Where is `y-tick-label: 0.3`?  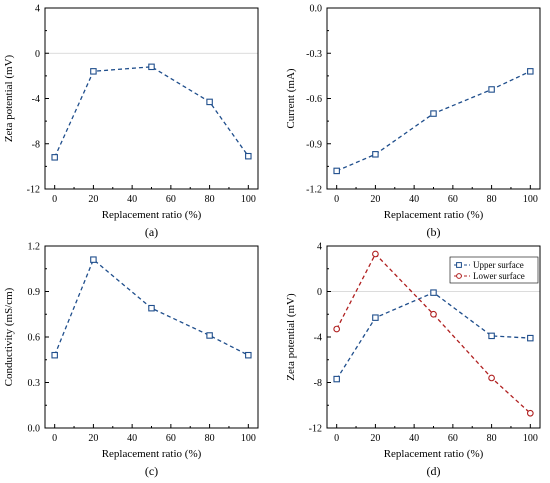 y-tick-label: 0.3 is located at coordinates (34, 383).